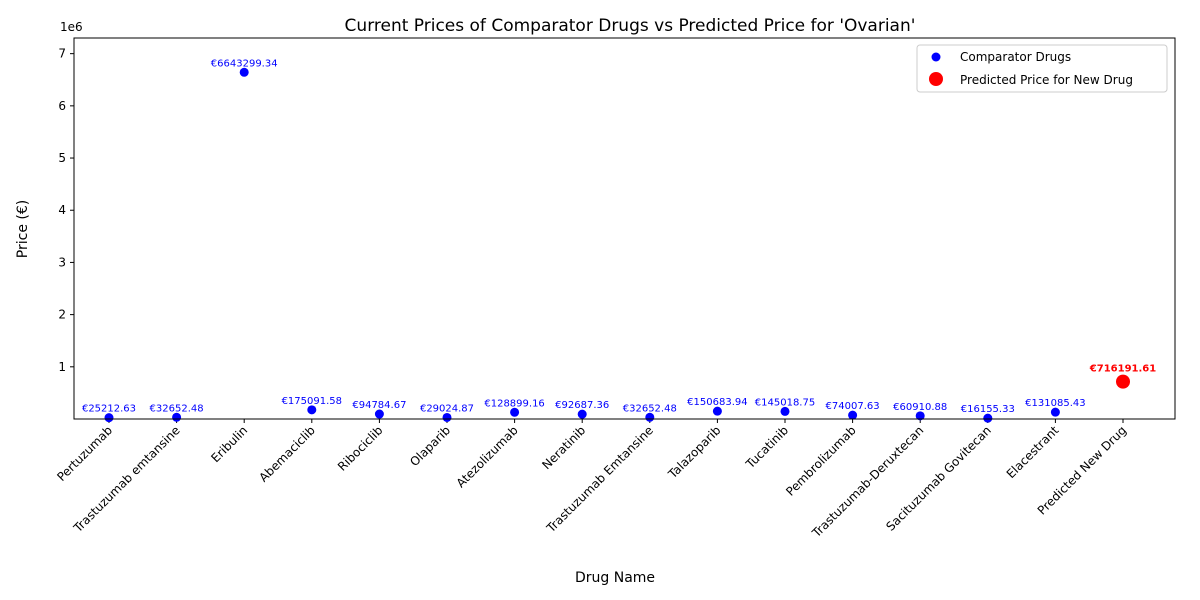  I want to click on data-label: €74007.63, so click(853, 406).